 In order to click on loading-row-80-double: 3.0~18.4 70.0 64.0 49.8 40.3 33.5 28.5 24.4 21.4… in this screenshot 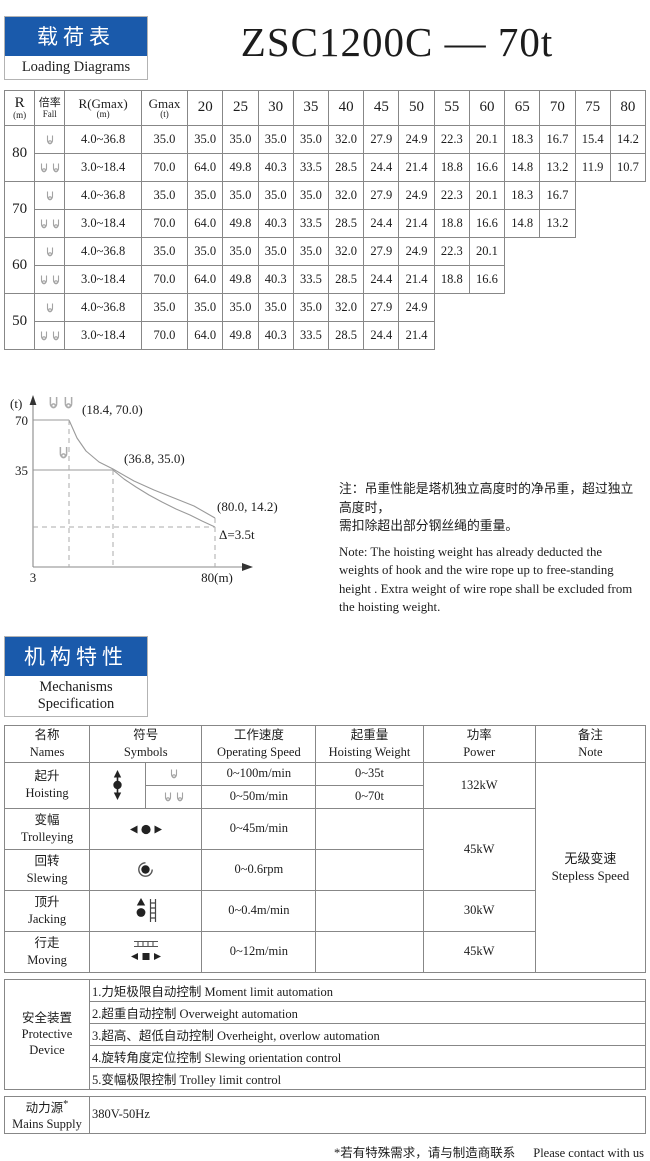, I will do `click(326, 167)`.